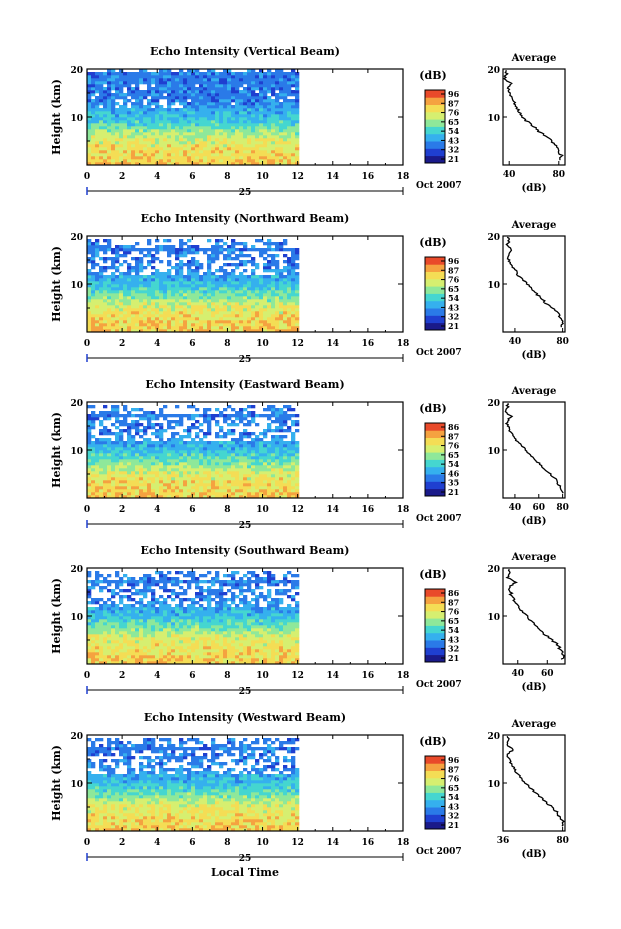 The image size is (621, 929). Describe the element at coordinates (493, 737) in the screenshot. I see `avg-y-tick-label: 20` at that location.